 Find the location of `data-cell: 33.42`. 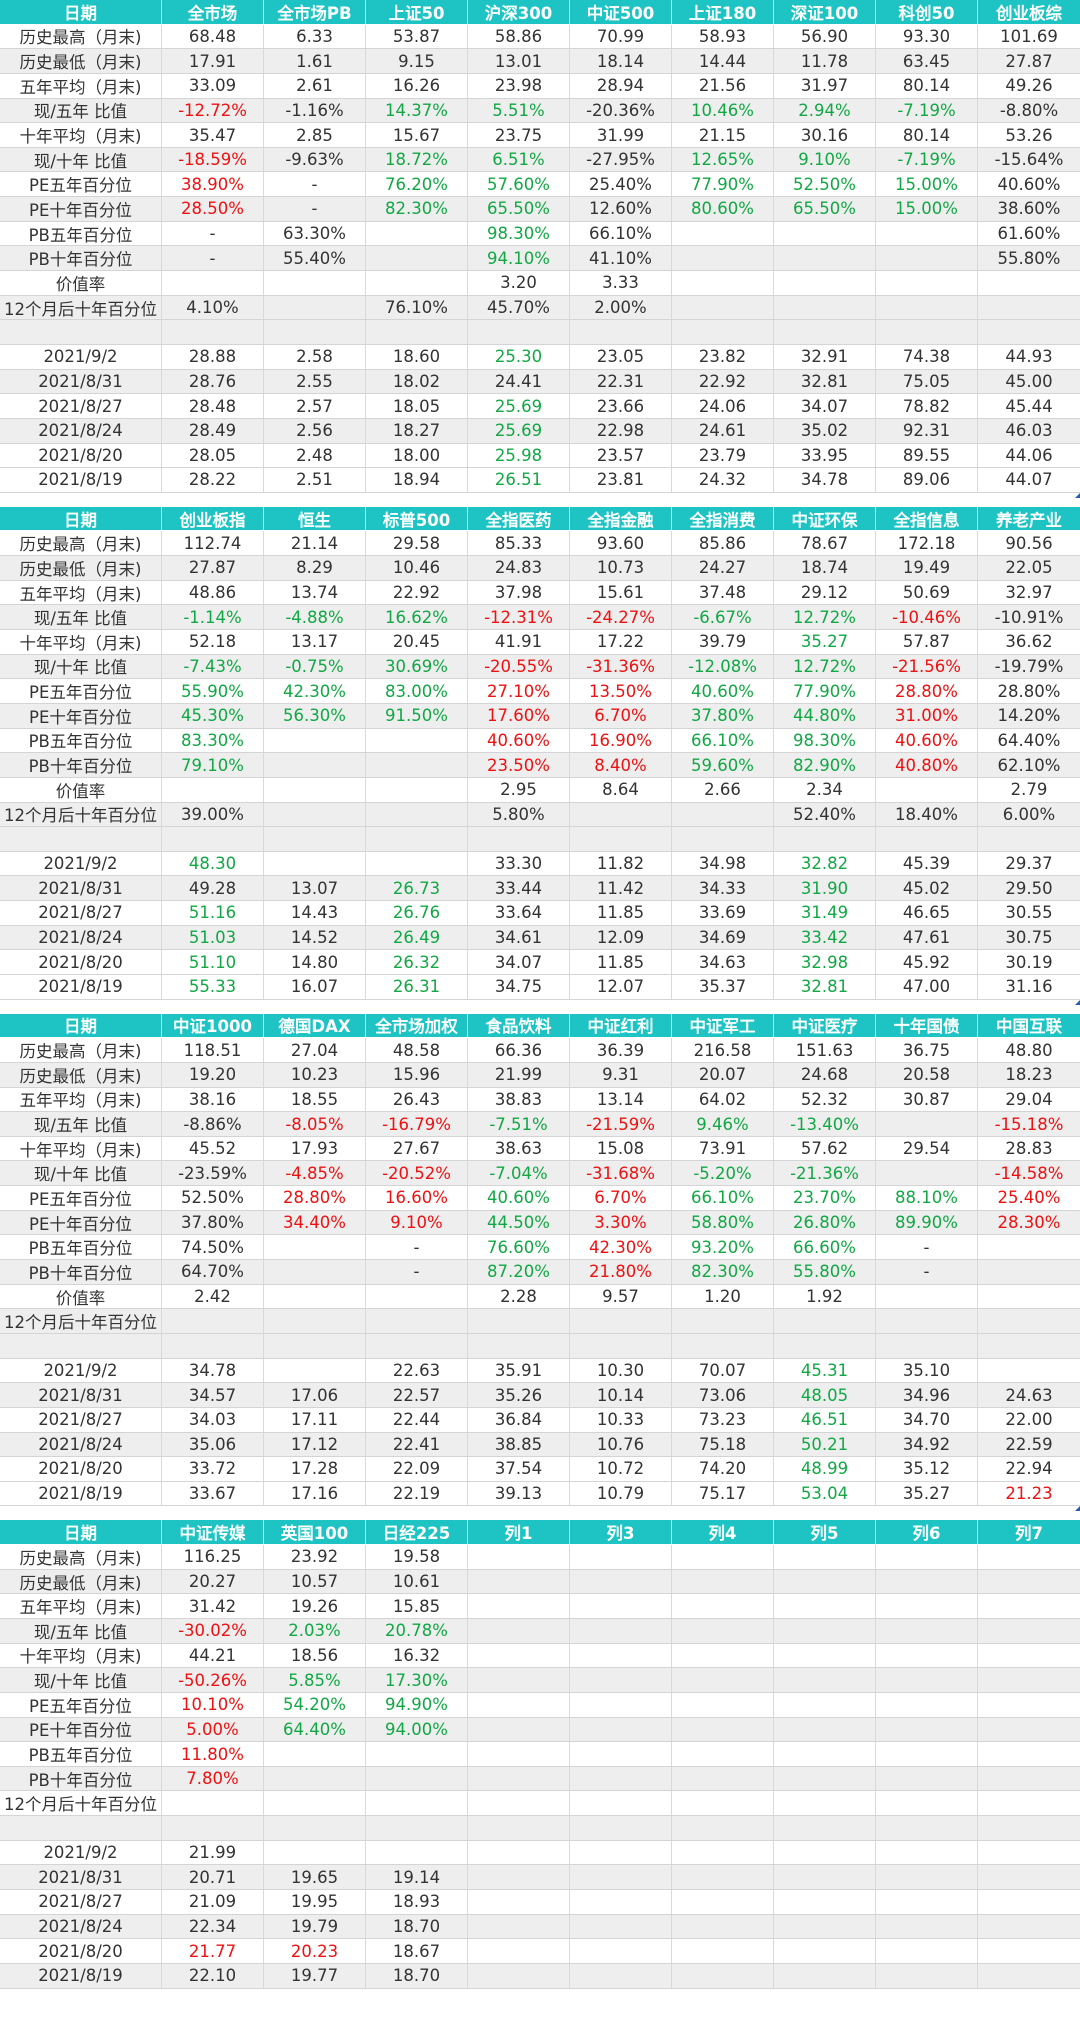

data-cell: 33.42 is located at coordinates (825, 937).